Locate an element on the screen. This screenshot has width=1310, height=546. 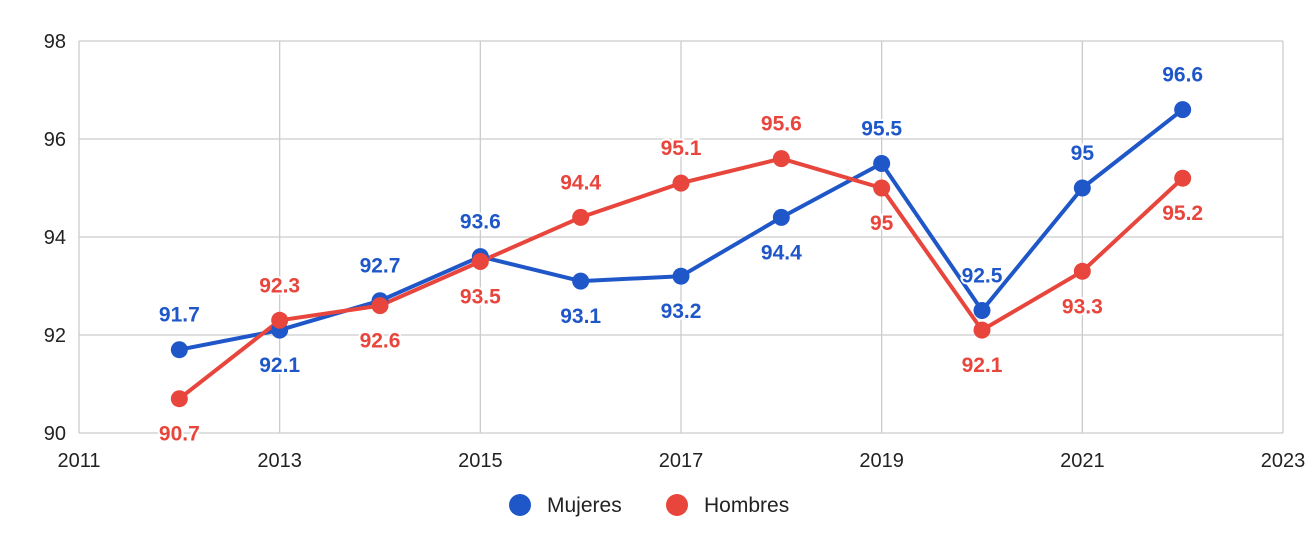
data-label-mujeres: 93.2 is located at coordinates (681, 311).